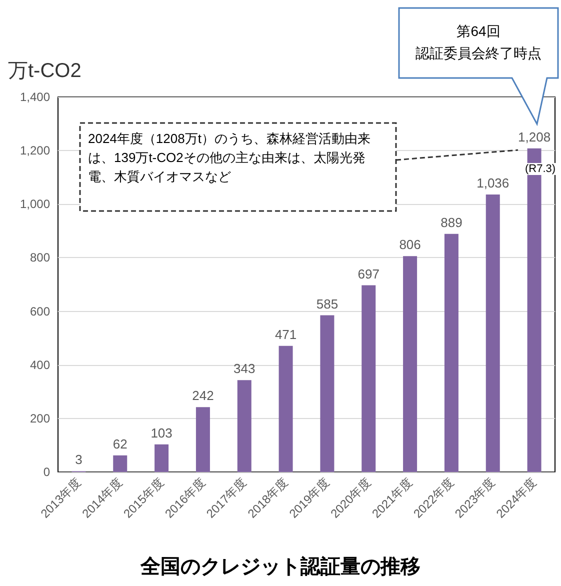 The image size is (561, 586). What do you see at coordinates (78, 460) in the screenshot?
I see `data-label: 3` at bounding box center [78, 460].